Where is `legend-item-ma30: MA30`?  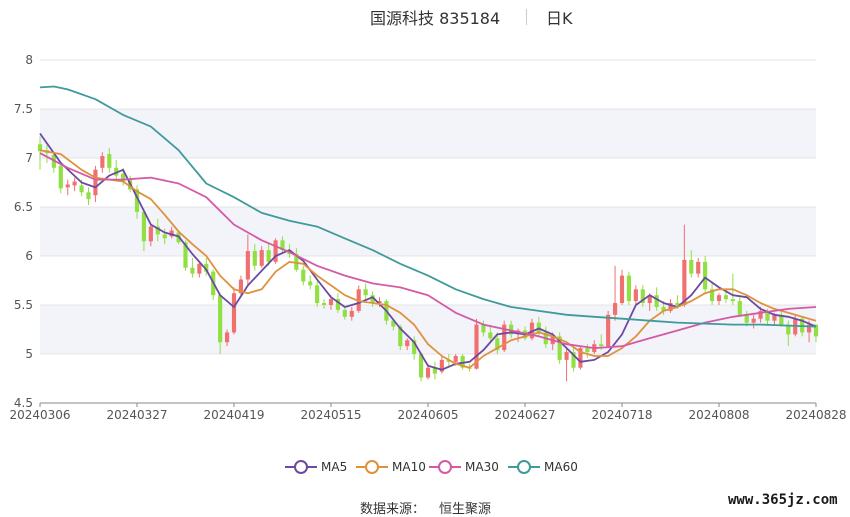
legend-item-ma30: MA30 is located at coordinates (464, 467).